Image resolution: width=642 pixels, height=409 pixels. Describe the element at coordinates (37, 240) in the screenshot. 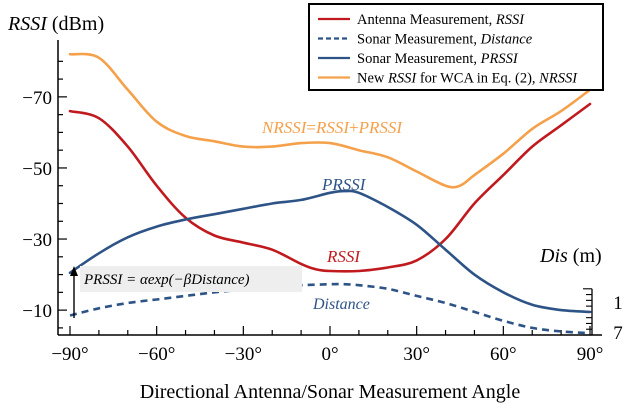

I see `y-tick-label: −30` at that location.